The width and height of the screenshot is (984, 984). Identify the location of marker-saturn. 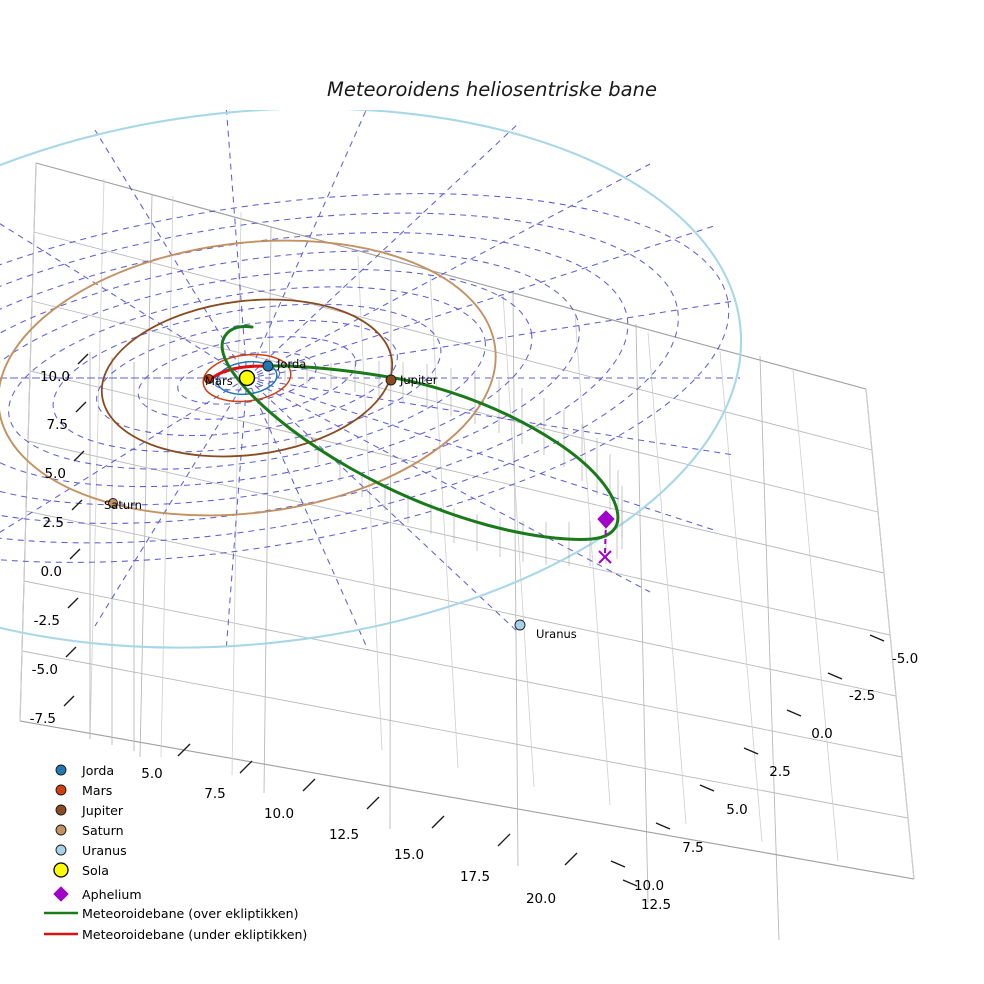
(113, 503).